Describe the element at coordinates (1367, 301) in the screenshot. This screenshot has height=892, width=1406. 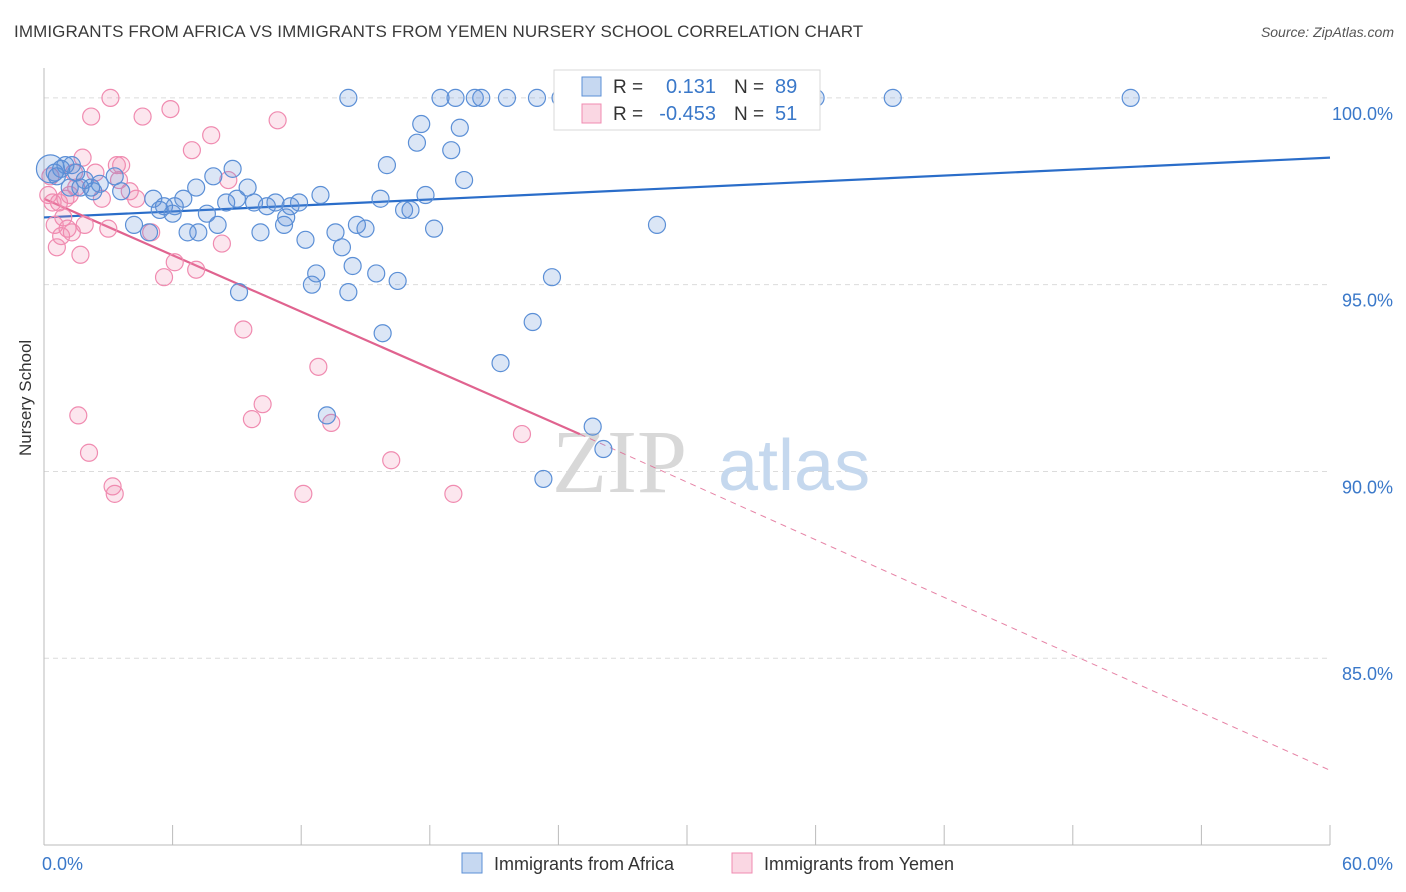
I see `y-tick-label: 95.0%` at that location.